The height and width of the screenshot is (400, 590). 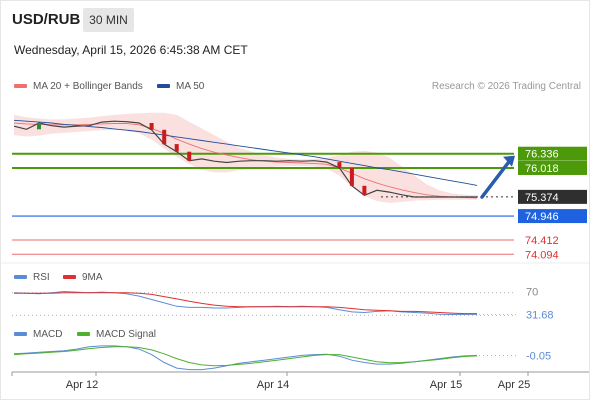 I want to click on legend-ma50: MA 50, so click(x=180, y=86).